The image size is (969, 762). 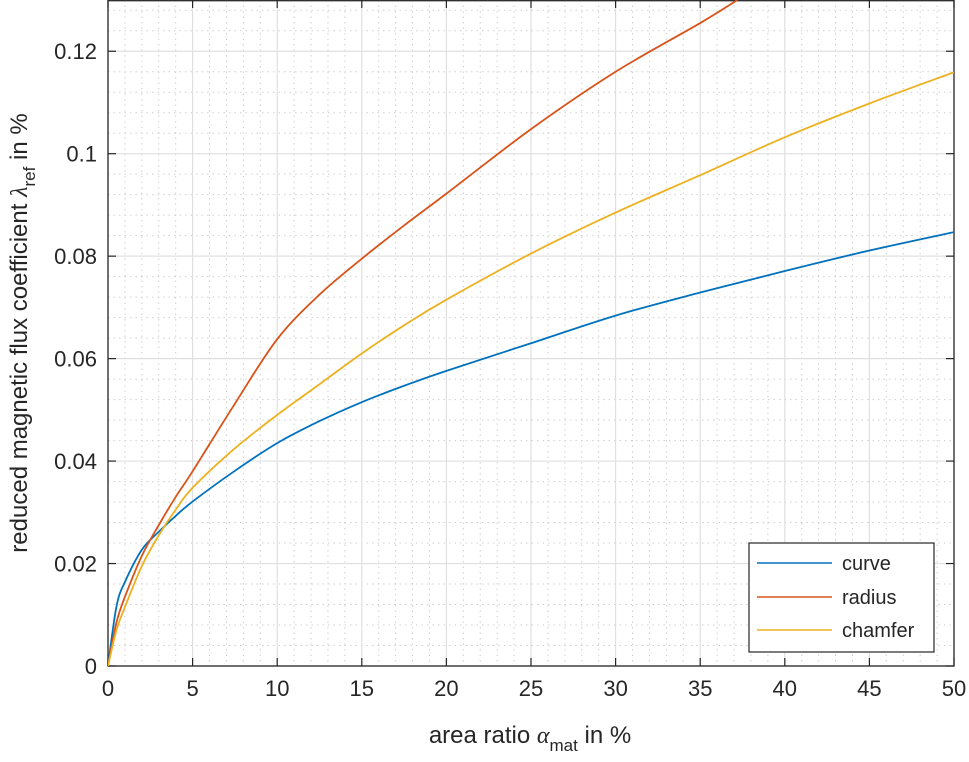 I want to click on x-axis-title: area ratio αmat in %, so click(x=530, y=738).